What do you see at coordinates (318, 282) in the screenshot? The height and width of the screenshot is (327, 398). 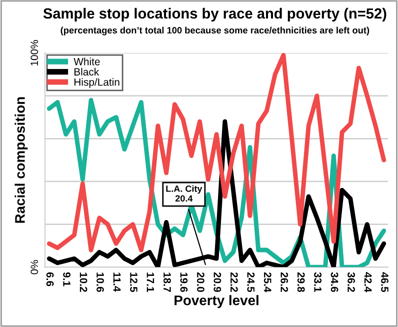 I see `x-tick-label: 33.1` at bounding box center [318, 282].